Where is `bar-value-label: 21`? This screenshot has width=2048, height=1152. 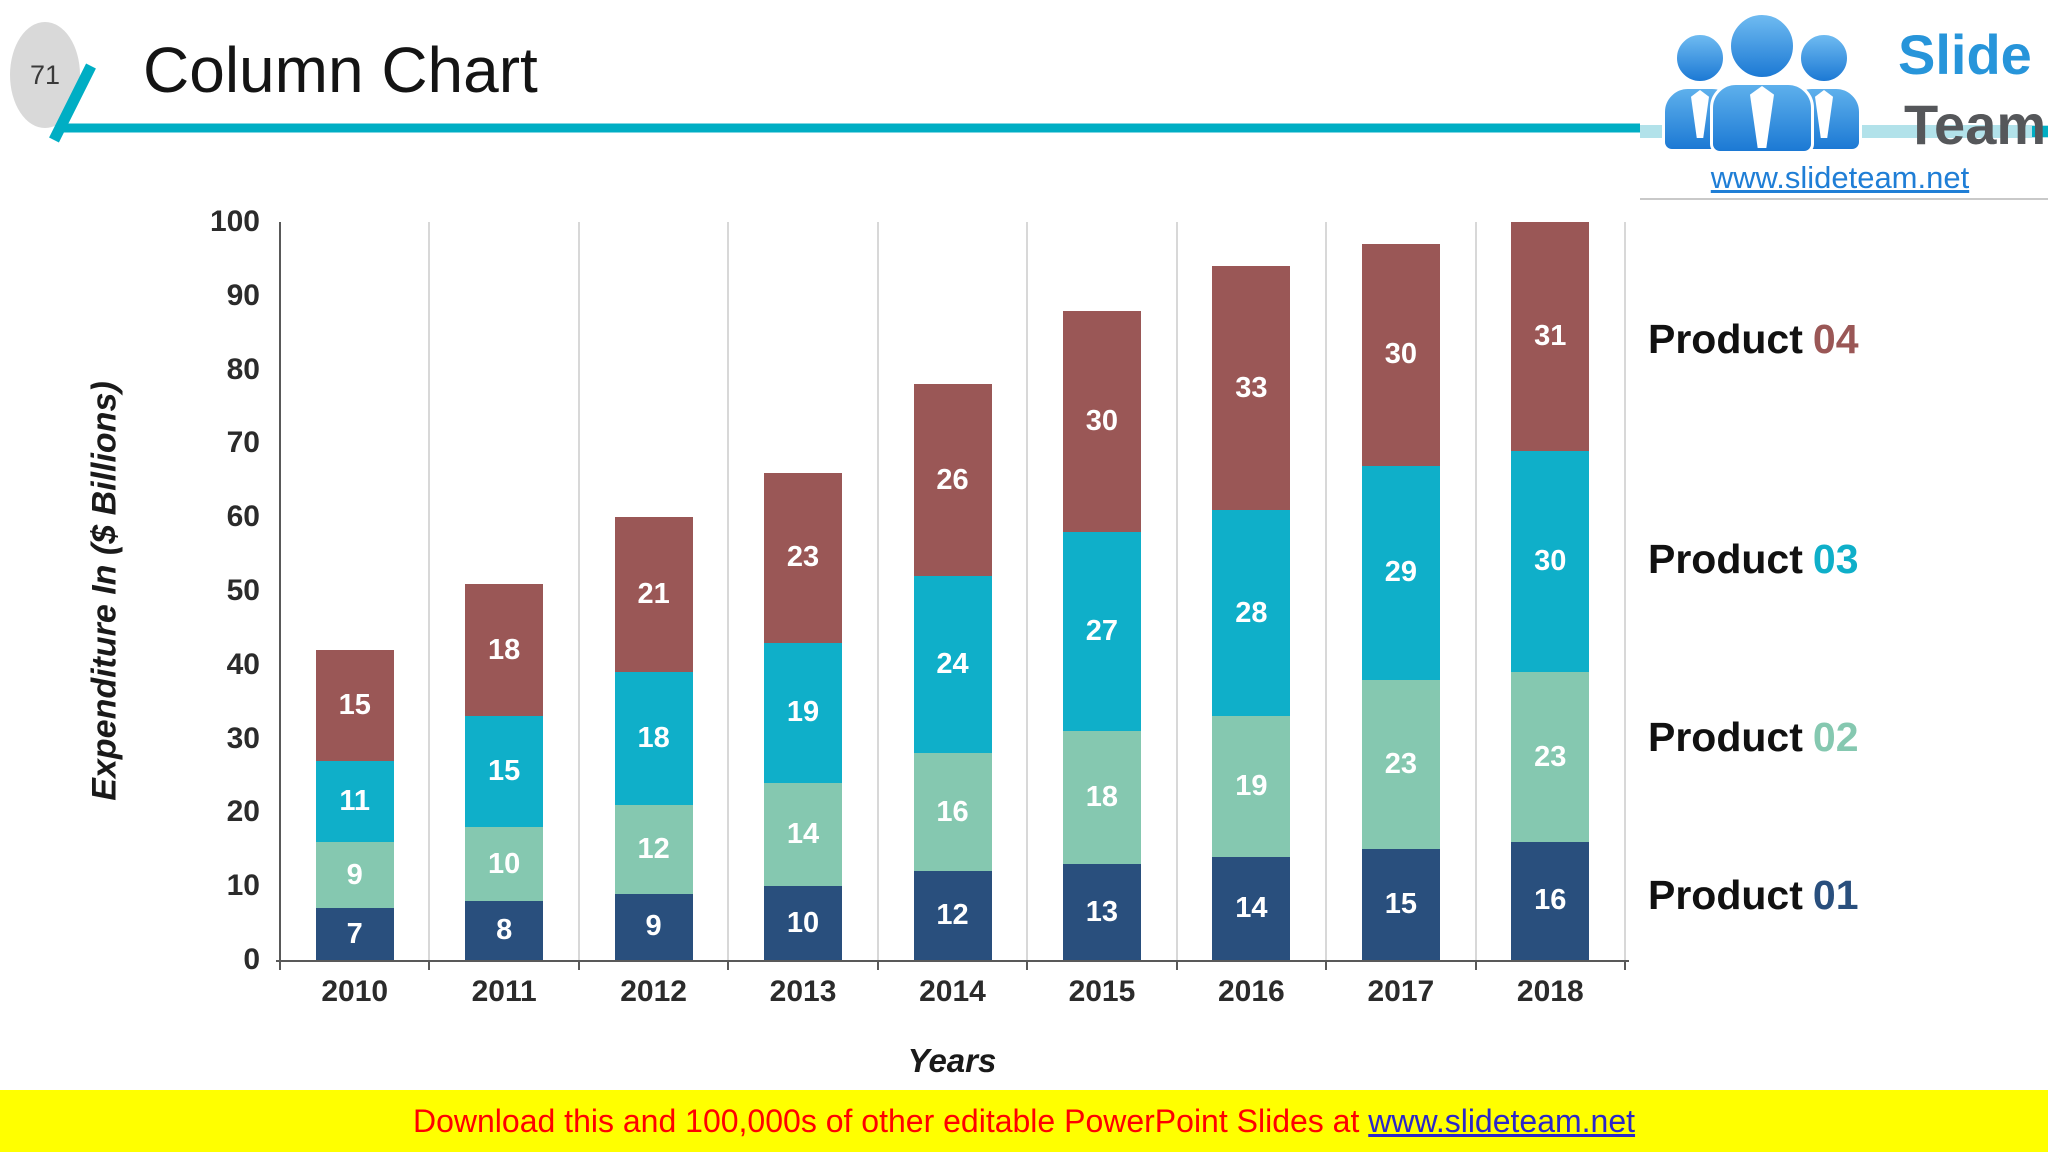 bar-value-label: 21 is located at coordinates (653, 594).